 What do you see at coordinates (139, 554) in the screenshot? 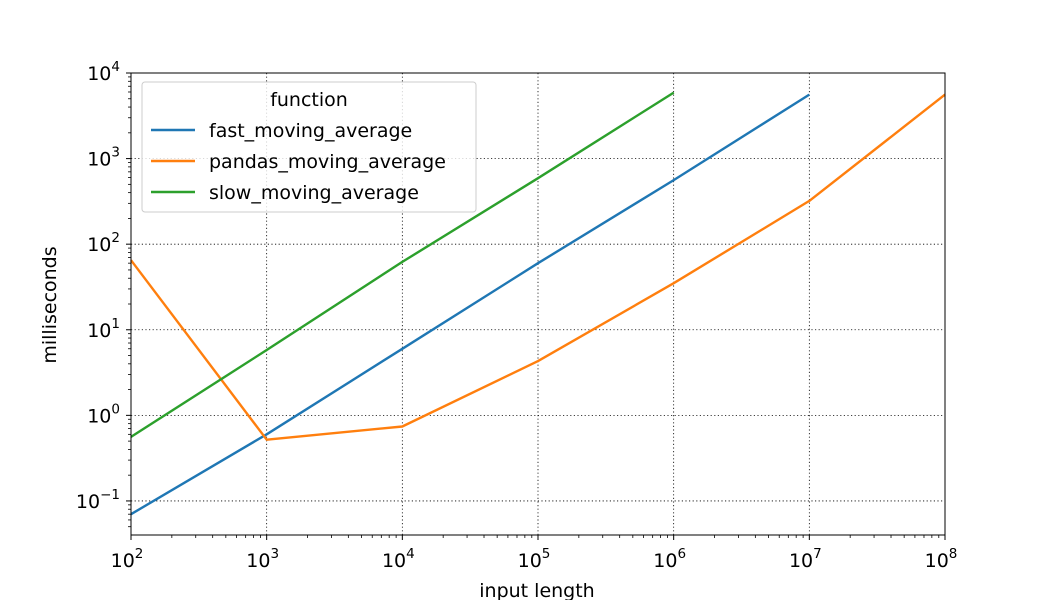
I see `x-tick-exponent: 2` at bounding box center [139, 554].